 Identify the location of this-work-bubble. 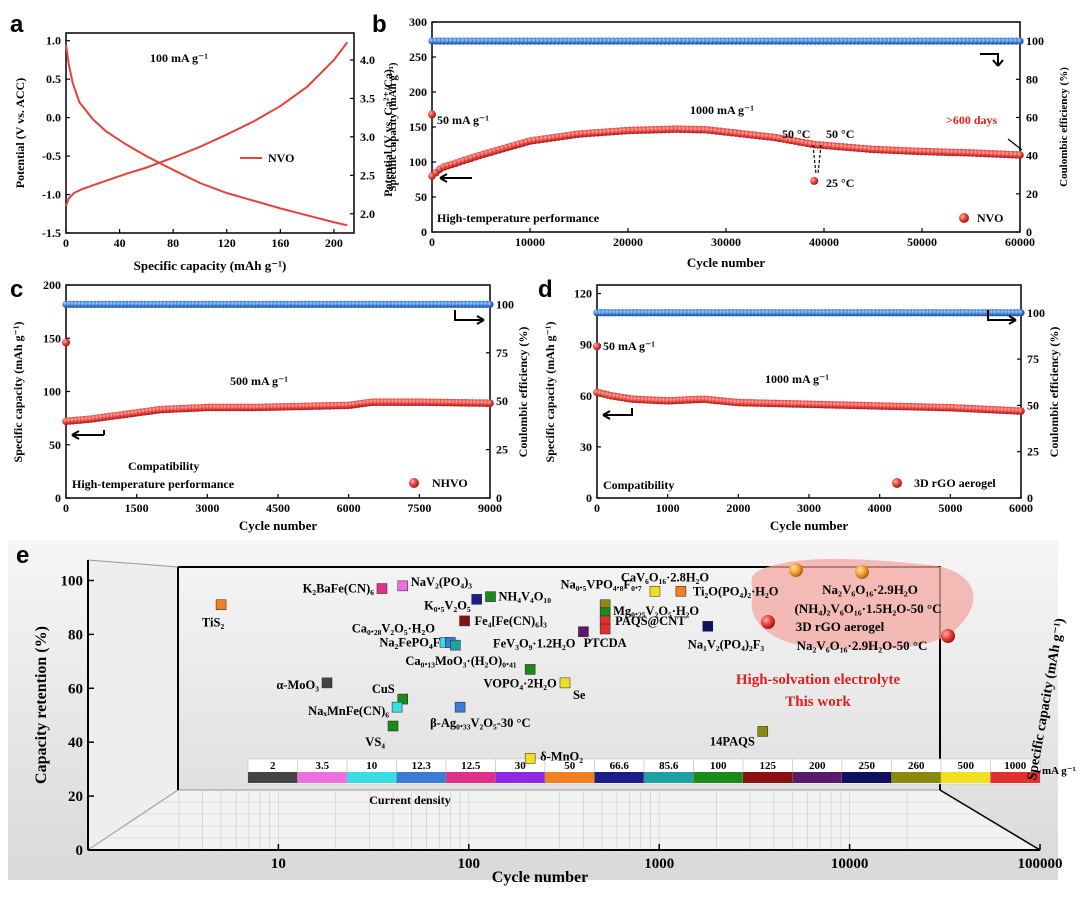
(862, 604).